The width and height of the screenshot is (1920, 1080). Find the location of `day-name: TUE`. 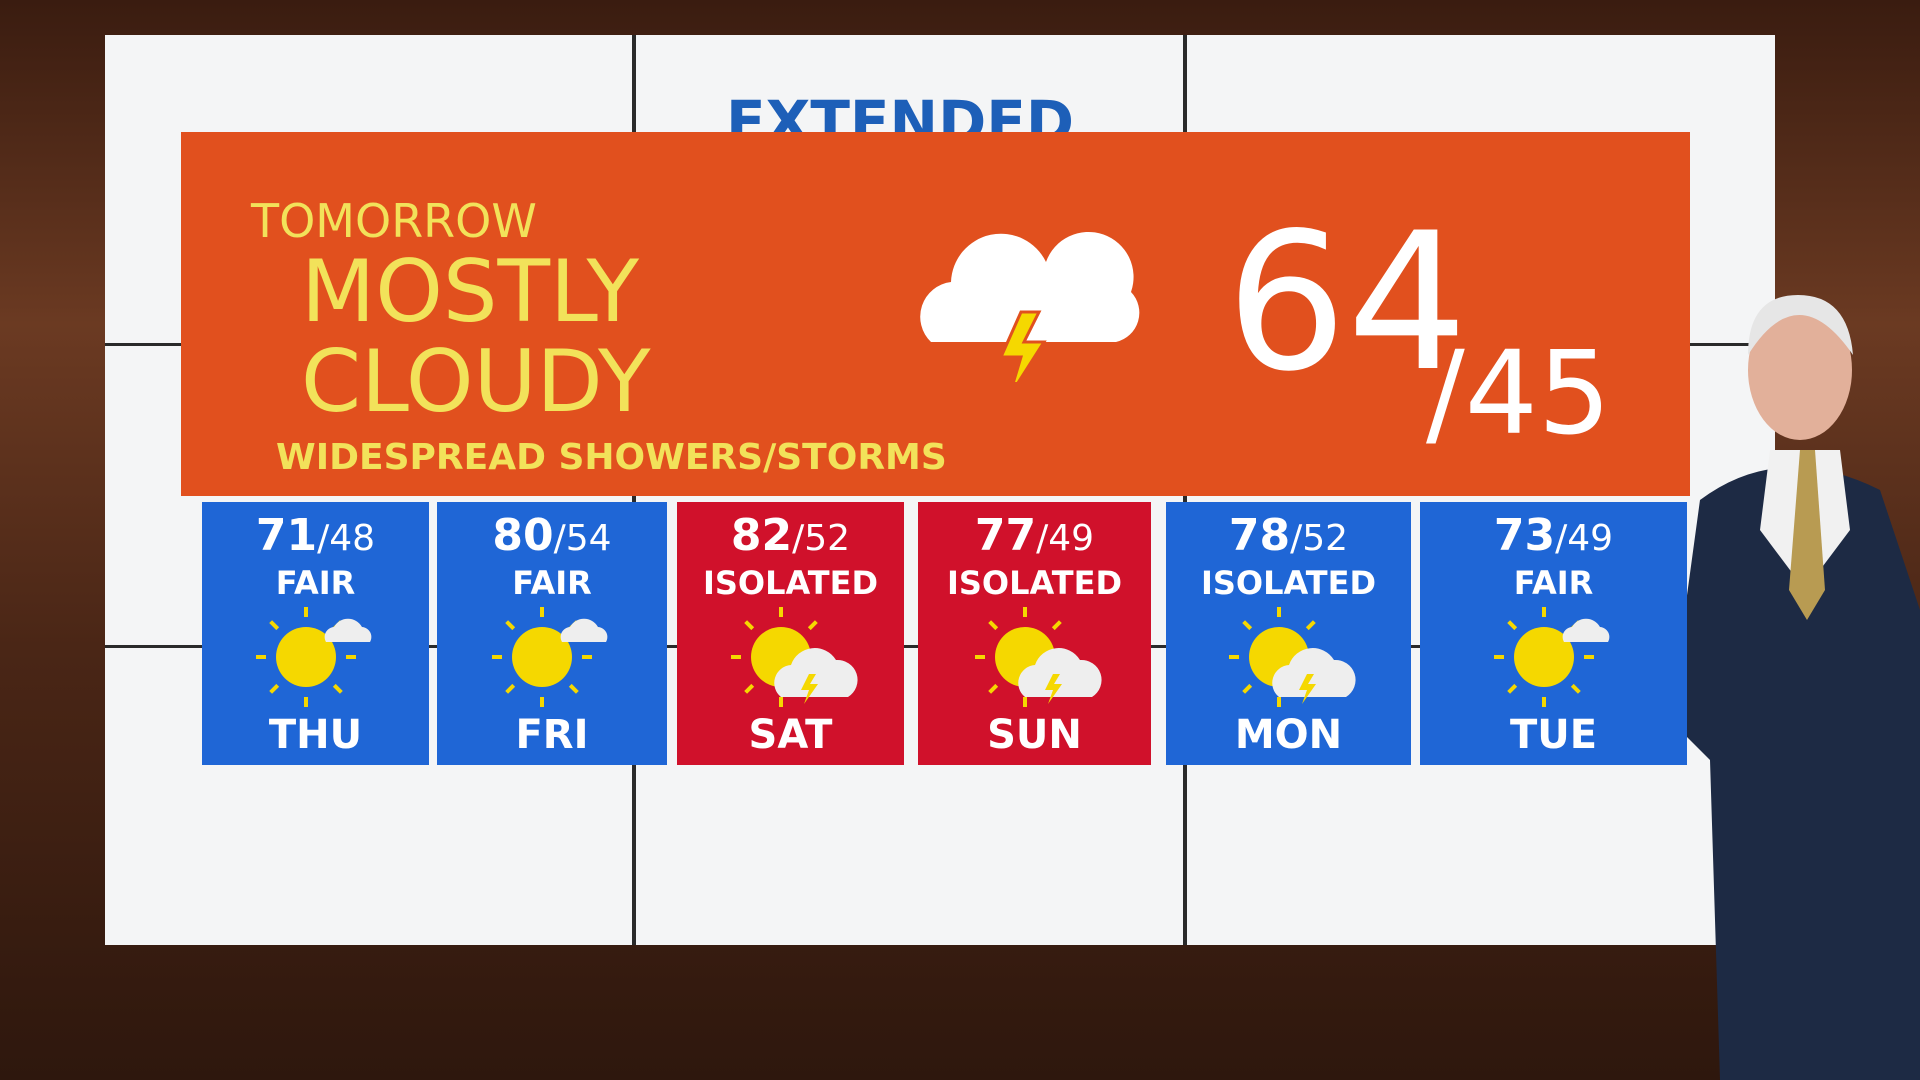

day-name: TUE is located at coordinates (1553, 735).